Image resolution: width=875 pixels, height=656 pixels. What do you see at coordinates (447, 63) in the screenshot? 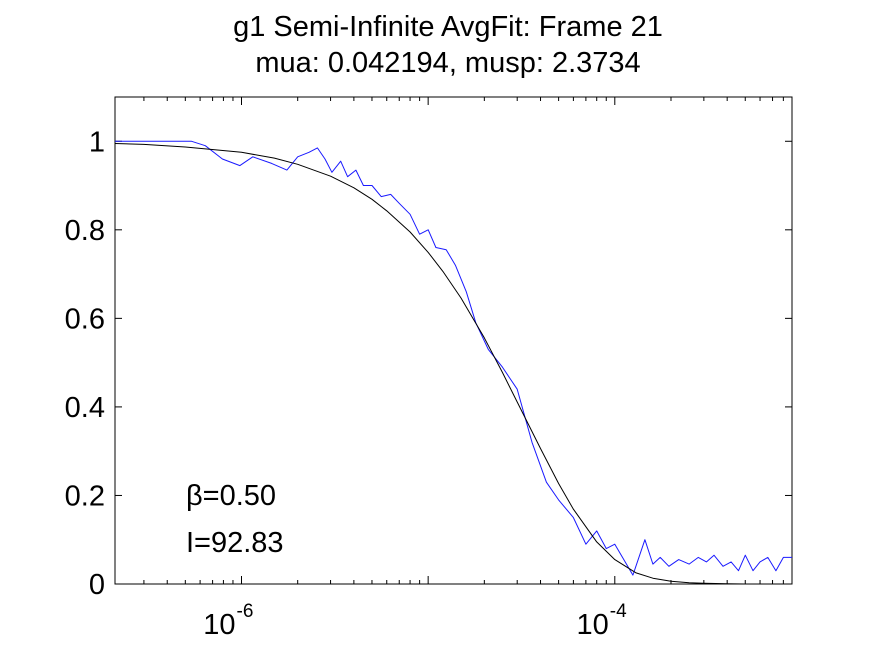
I see `chart-subtitle: mua: 0.042194, musp: 2.3734` at bounding box center [447, 63].